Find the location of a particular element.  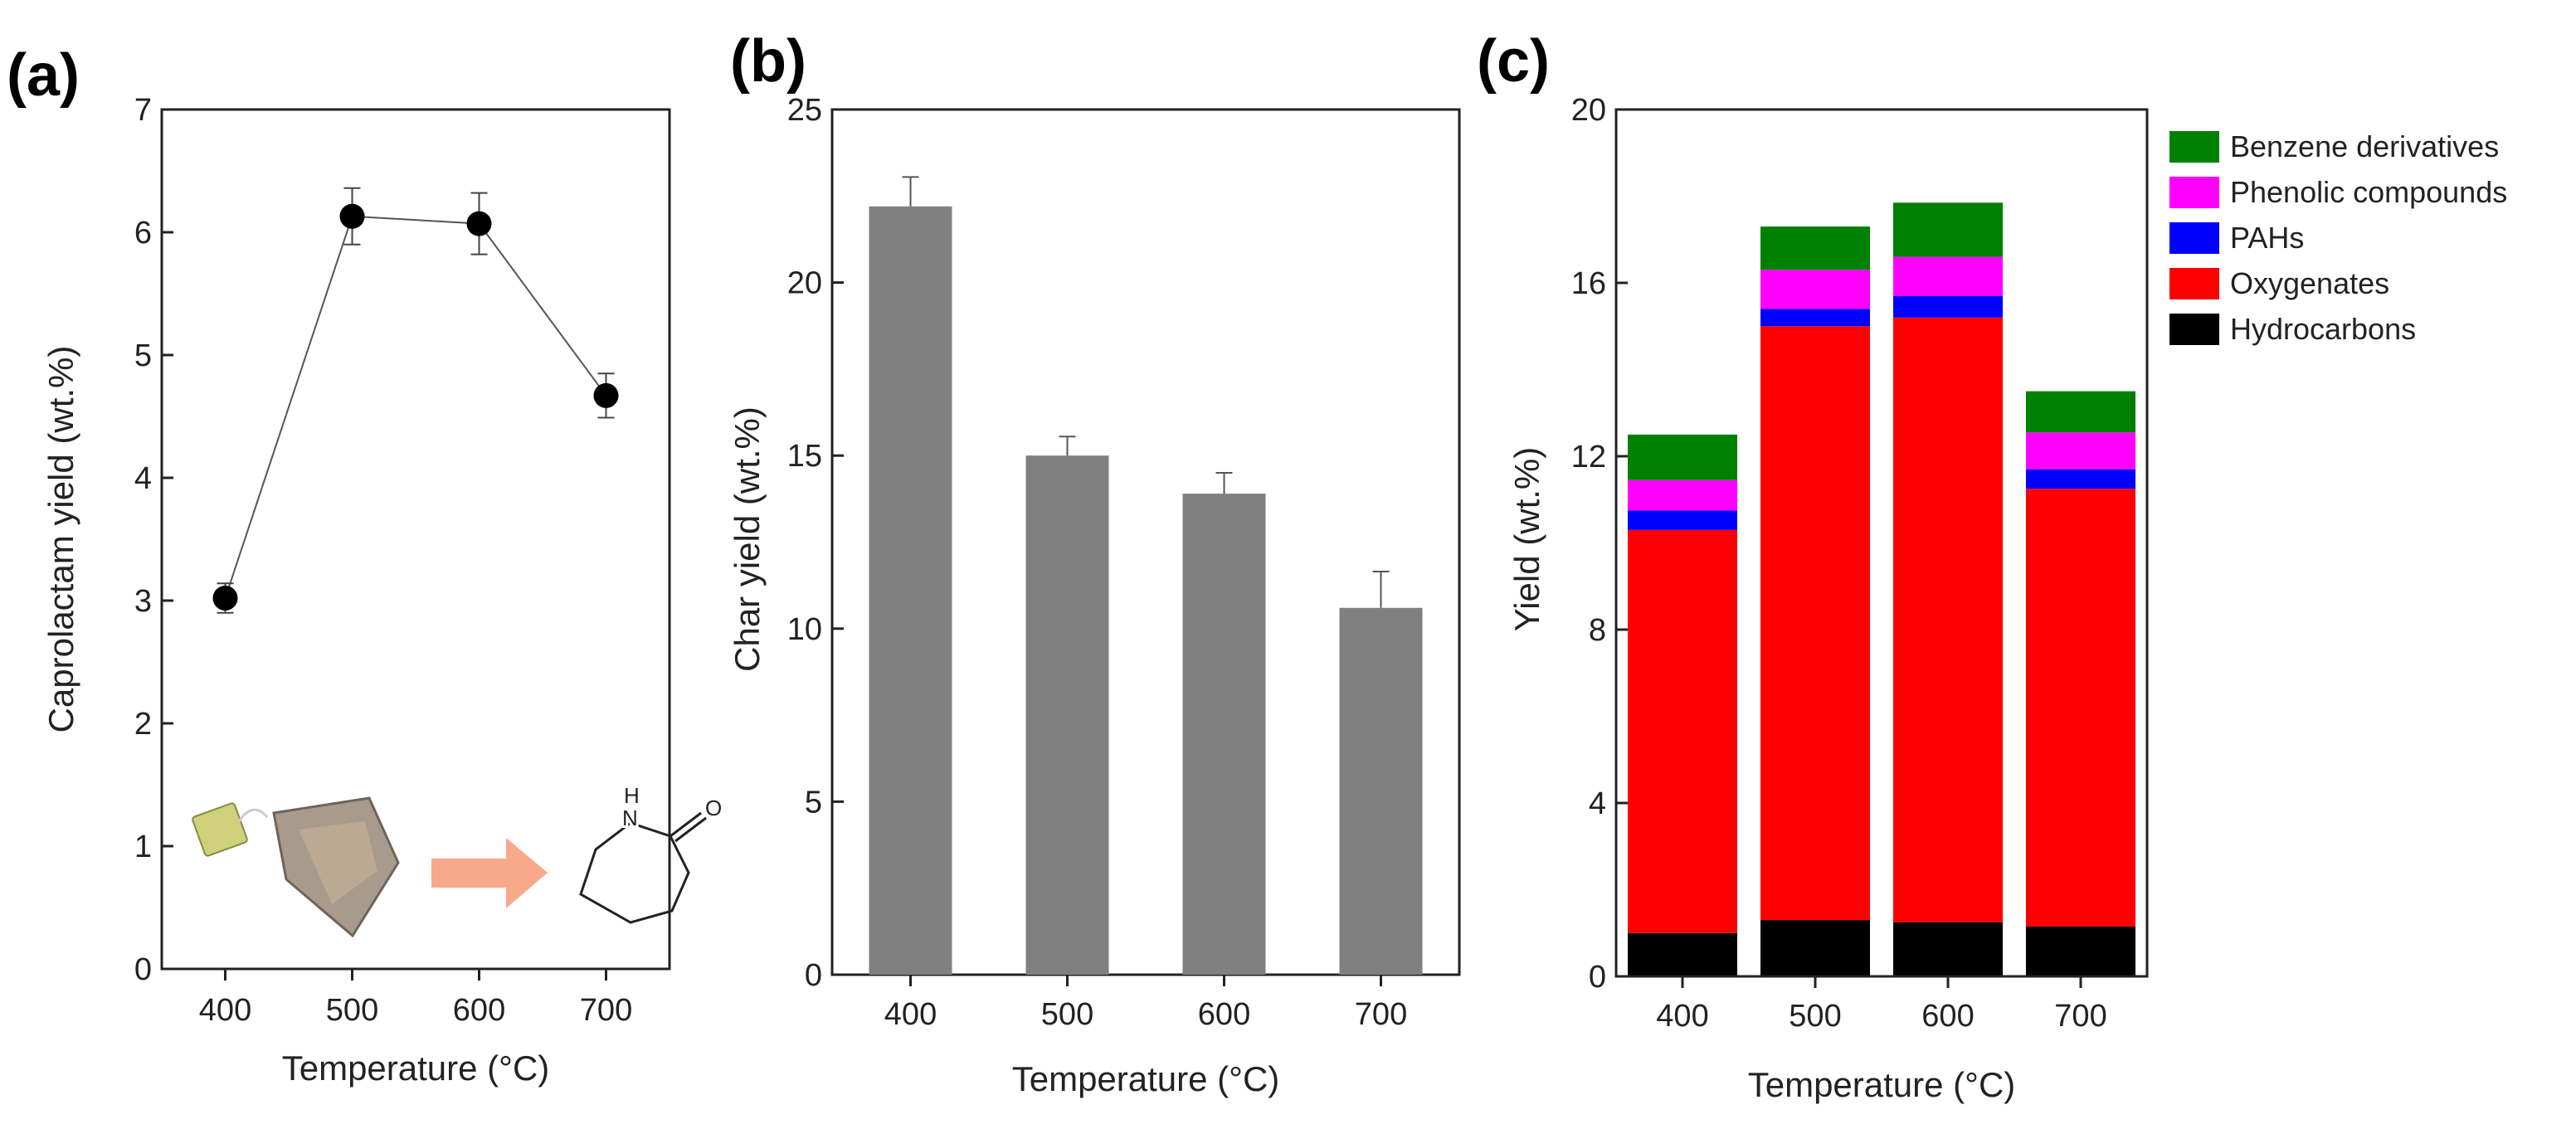

panel-a-y-tick-label: 3 is located at coordinates (143, 601).